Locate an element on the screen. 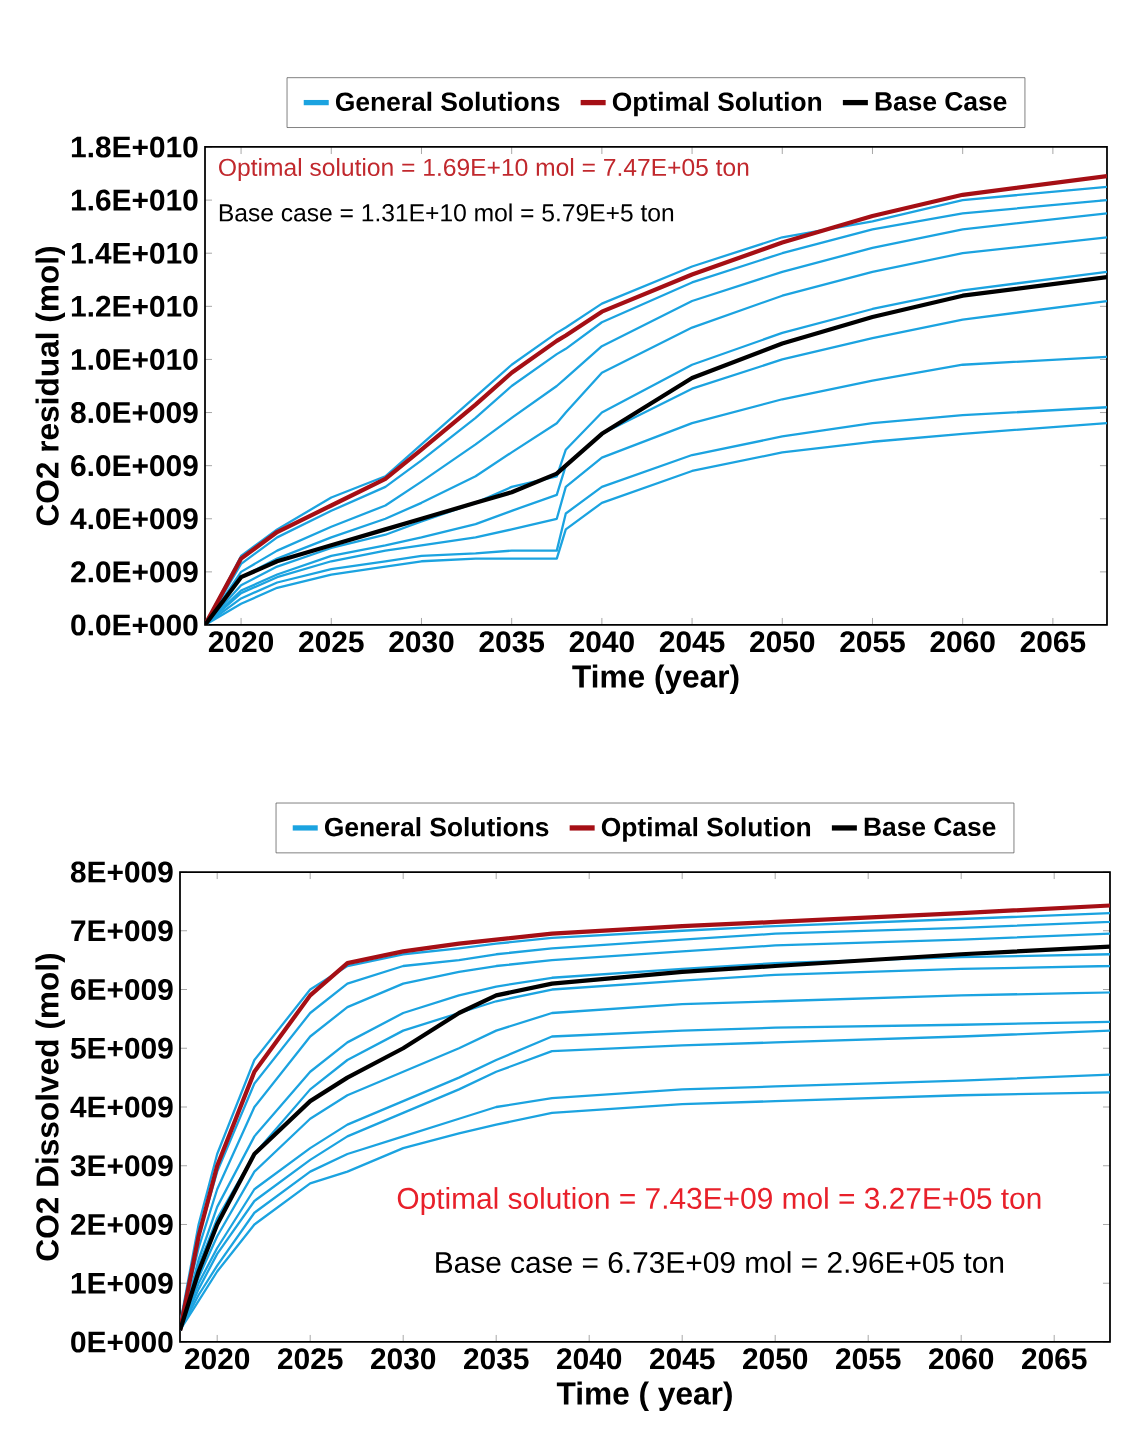 The image size is (1123, 1446). y-axis-title: CO2 residual (mol) is located at coordinates (50, 386).